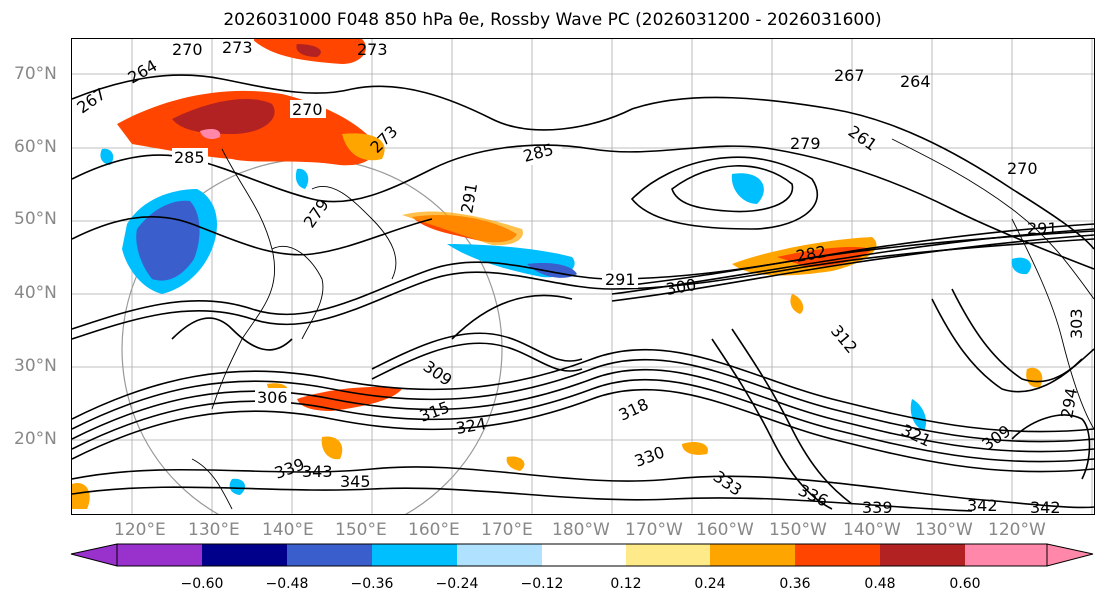  I want to click on colorbar-tick: −0.12, so click(542, 584).